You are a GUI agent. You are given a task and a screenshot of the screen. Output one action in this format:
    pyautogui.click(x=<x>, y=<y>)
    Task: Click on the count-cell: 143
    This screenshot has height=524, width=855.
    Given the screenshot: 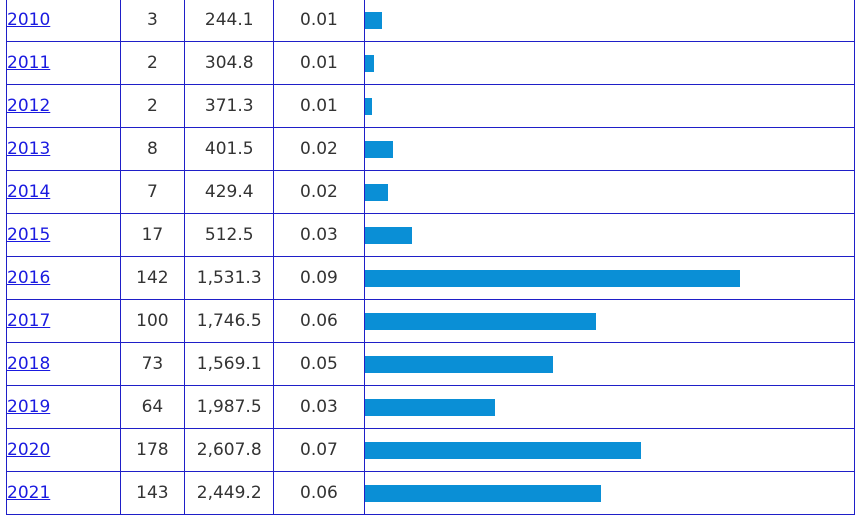 What is the action you would take?
    pyautogui.click(x=152, y=493)
    